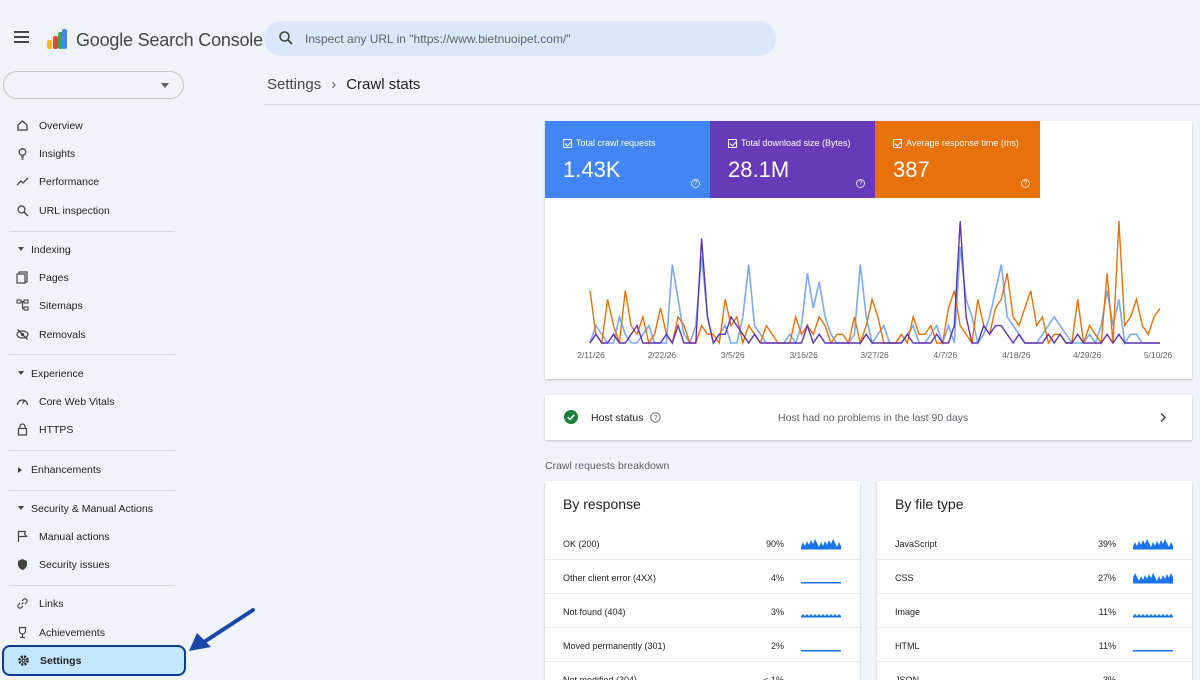 Image resolution: width=1200 pixels, height=680 pixels. What do you see at coordinates (22, 334) in the screenshot?
I see `visibility-off-icon` at bounding box center [22, 334].